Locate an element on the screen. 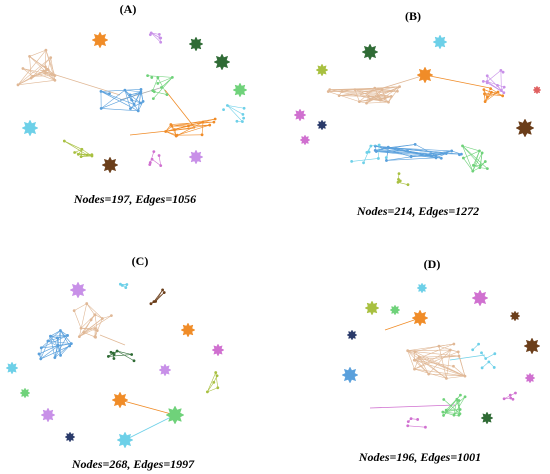 This screenshot has width=550, height=474. panel-caption: Nodes=196, Edges=1001 is located at coordinates (419, 457).